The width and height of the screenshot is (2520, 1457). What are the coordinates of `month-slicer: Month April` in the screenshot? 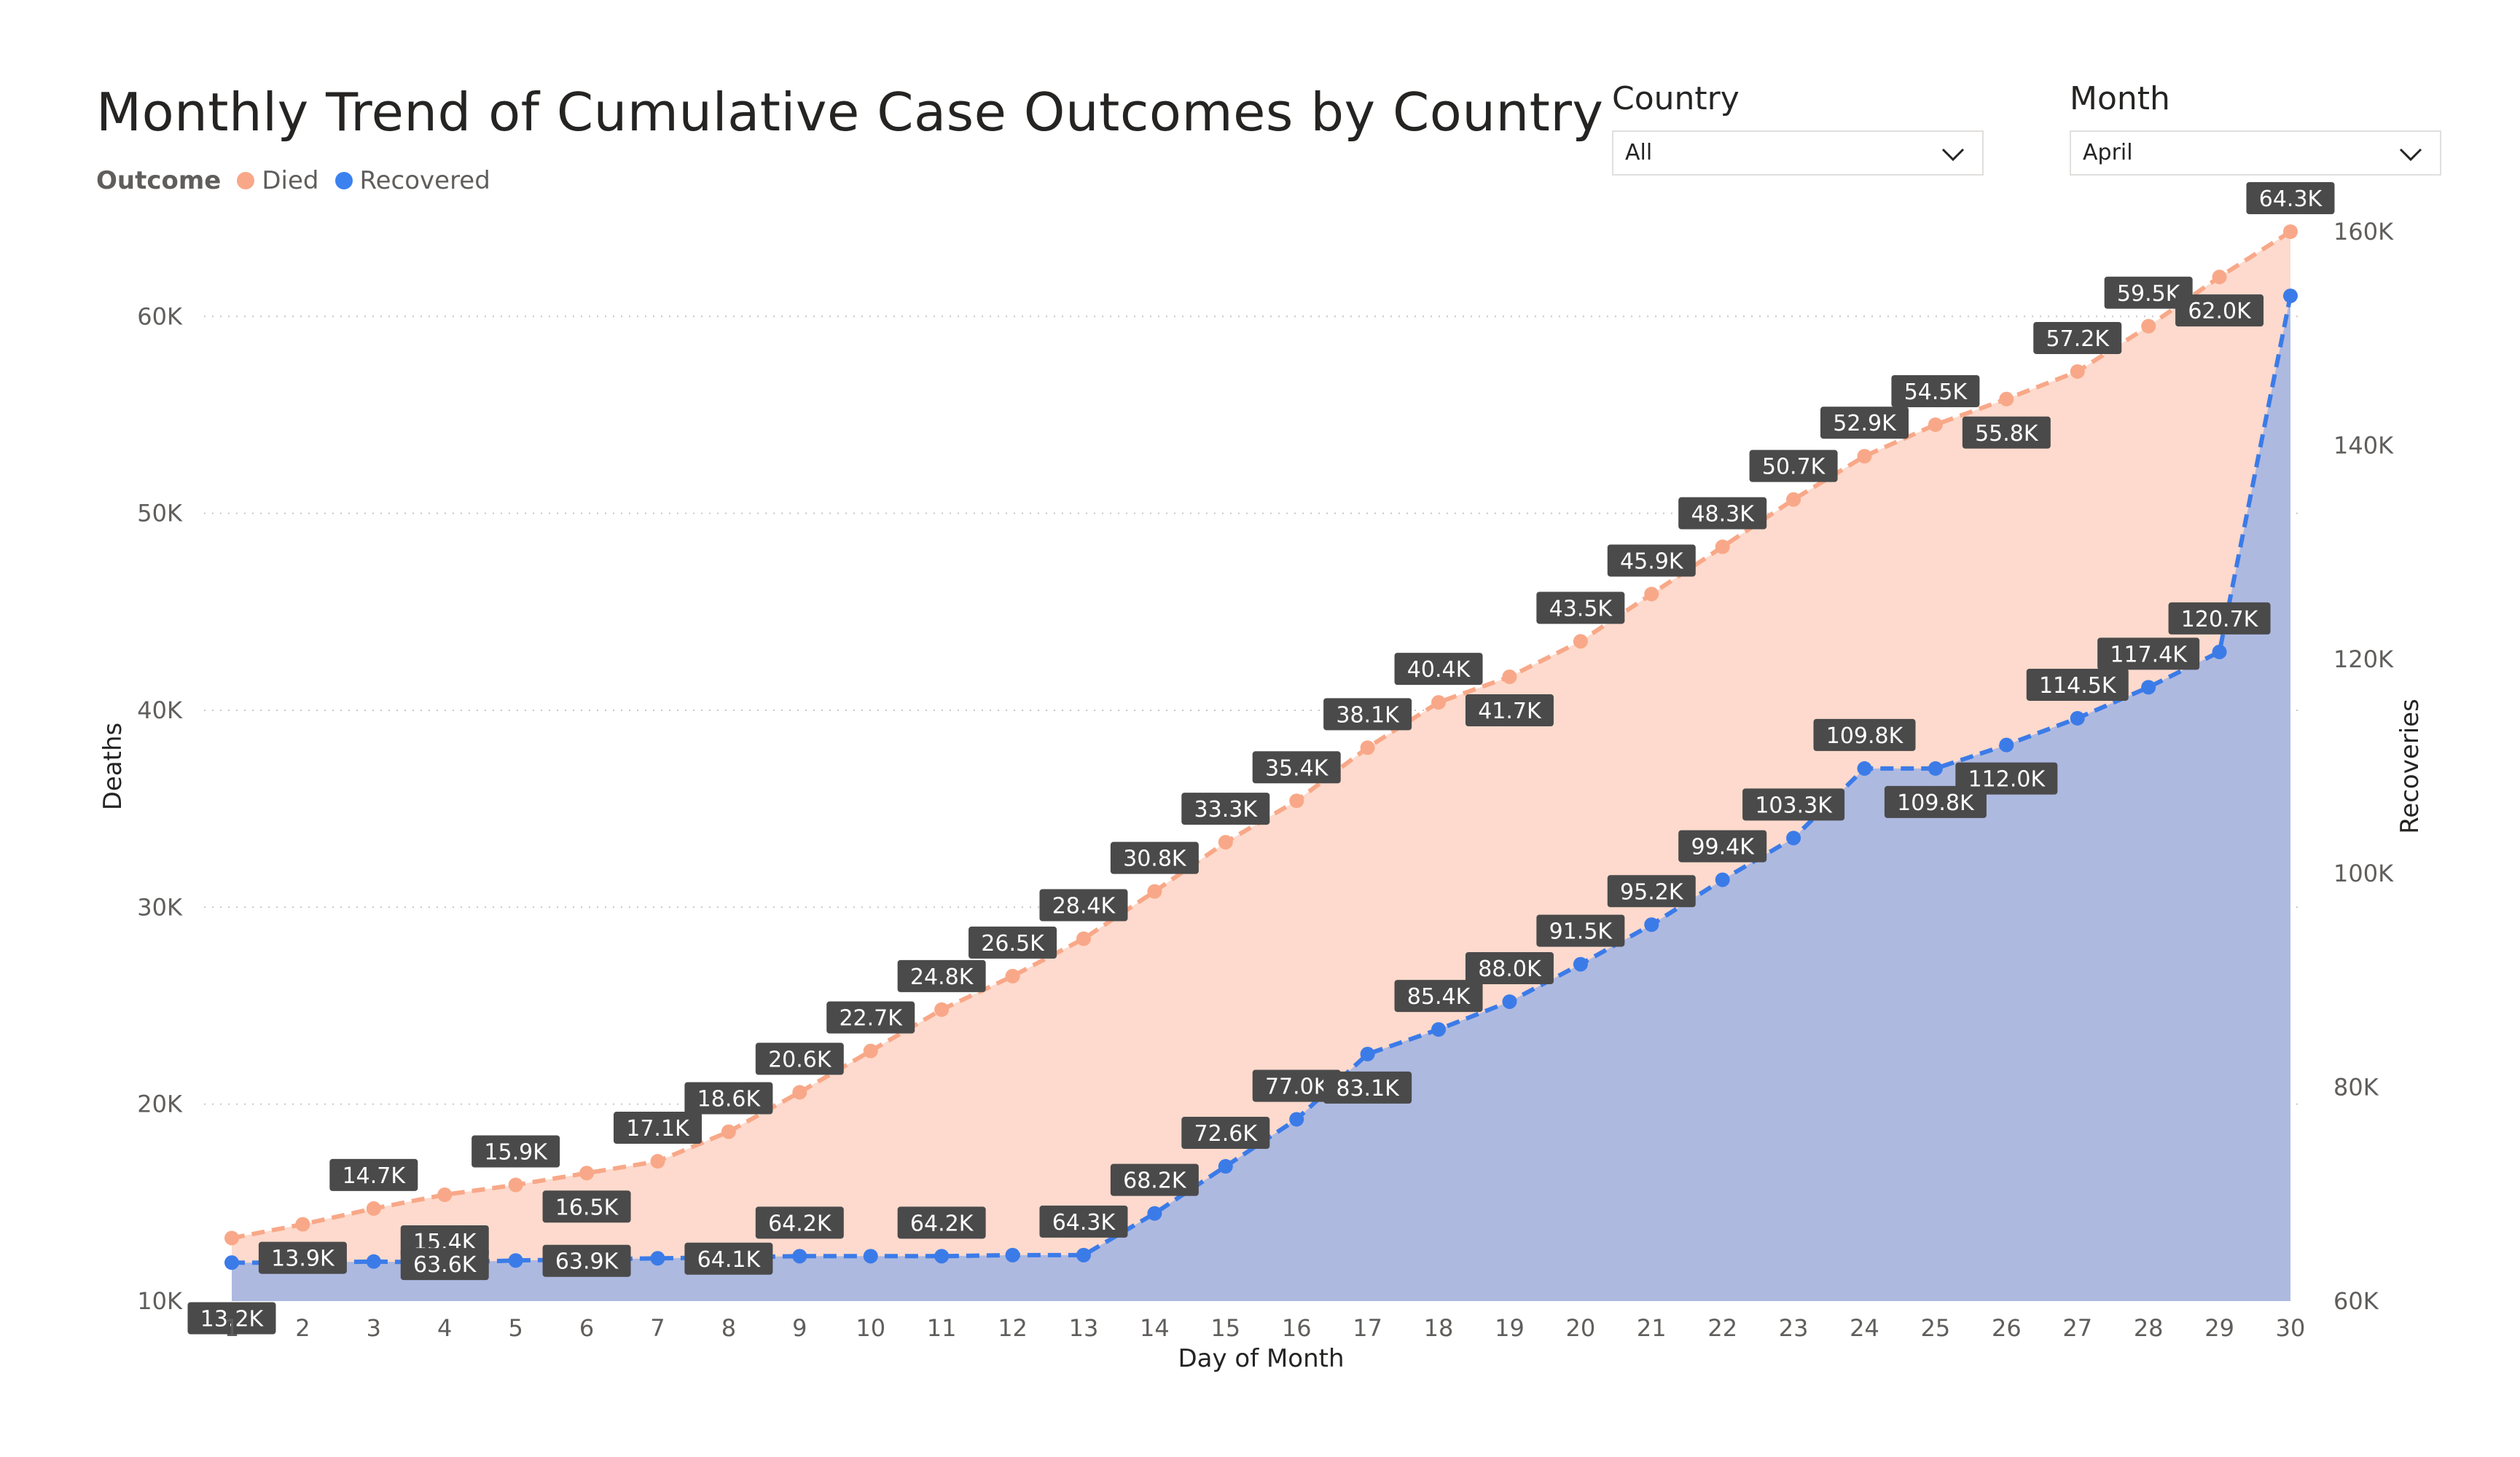 It's located at (2255, 128).